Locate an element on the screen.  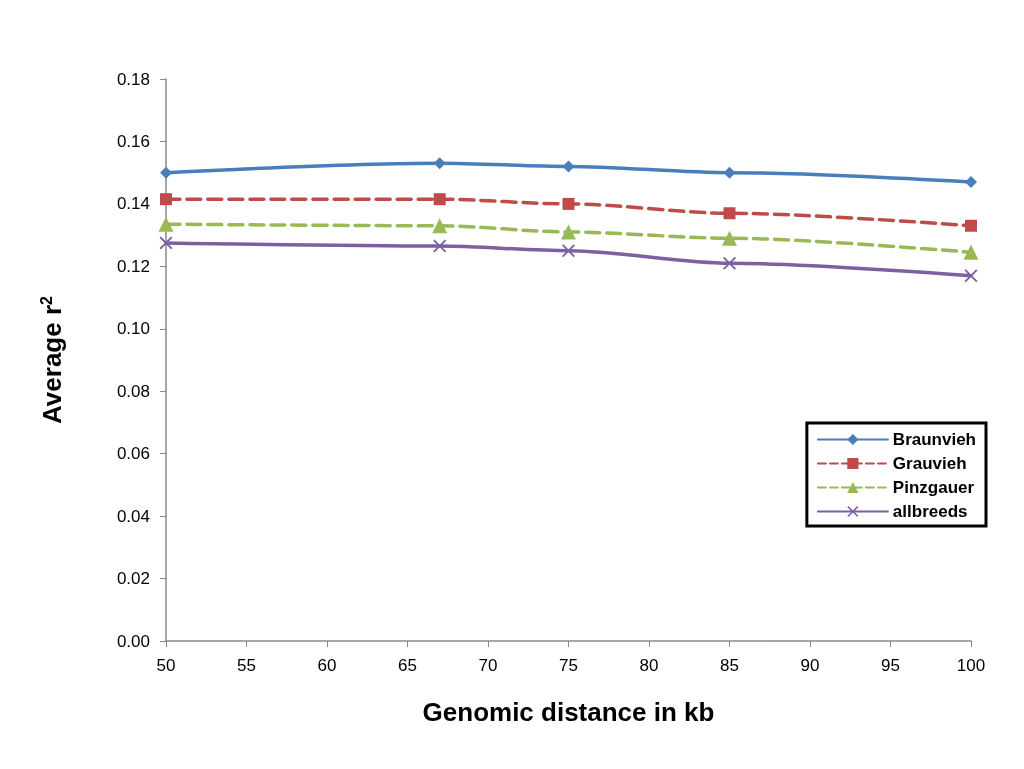
y-tick-label: 0.16 is located at coordinates (133, 141).